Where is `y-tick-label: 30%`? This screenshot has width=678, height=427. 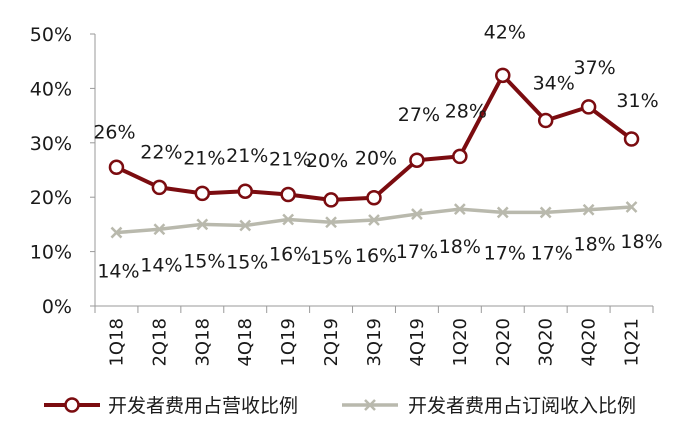
y-tick-label: 30% is located at coordinates (51, 144).